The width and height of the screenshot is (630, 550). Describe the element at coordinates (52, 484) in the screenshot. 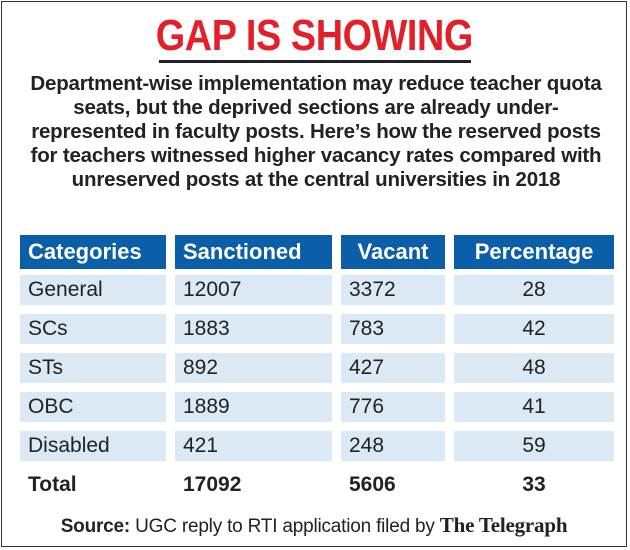

I see `total-label-cell: Total` at that location.